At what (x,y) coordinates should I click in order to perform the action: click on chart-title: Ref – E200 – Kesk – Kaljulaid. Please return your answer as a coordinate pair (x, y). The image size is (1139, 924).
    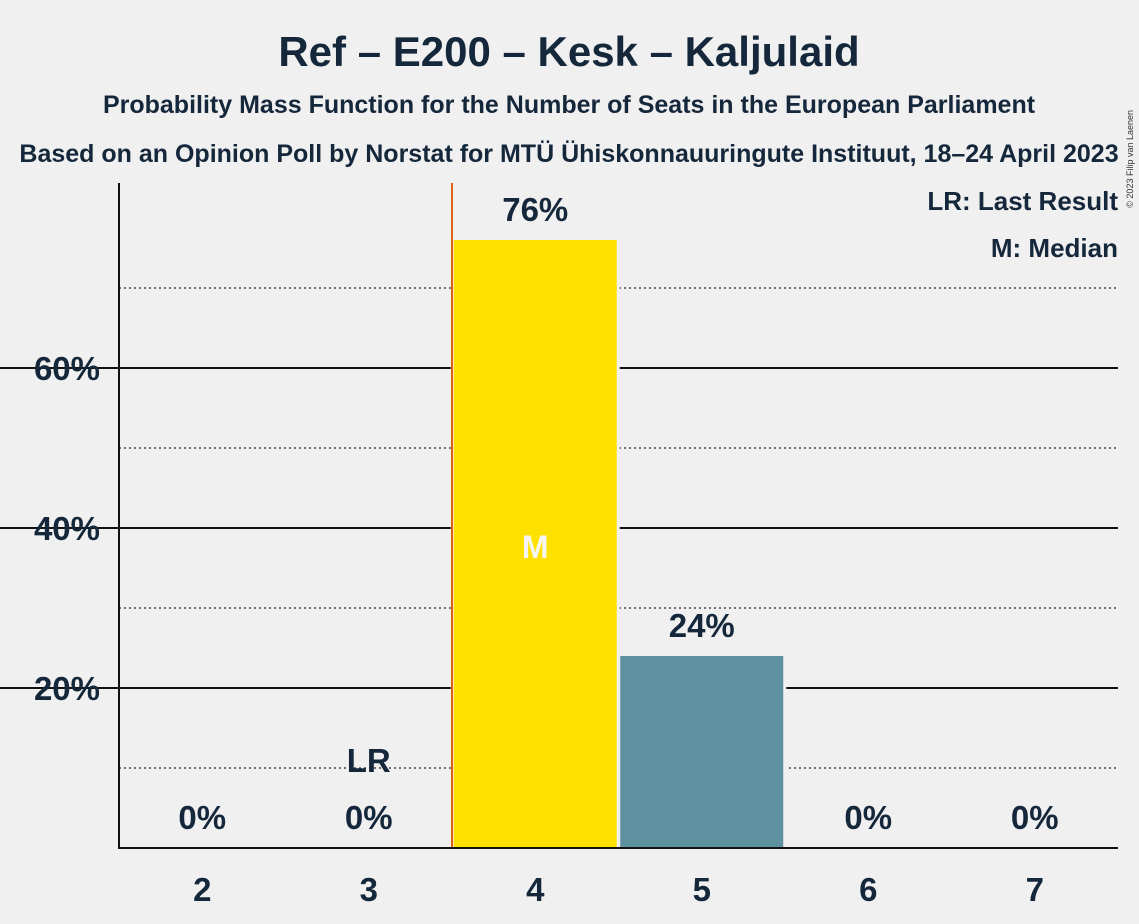
    Looking at the image, I should click on (568, 51).